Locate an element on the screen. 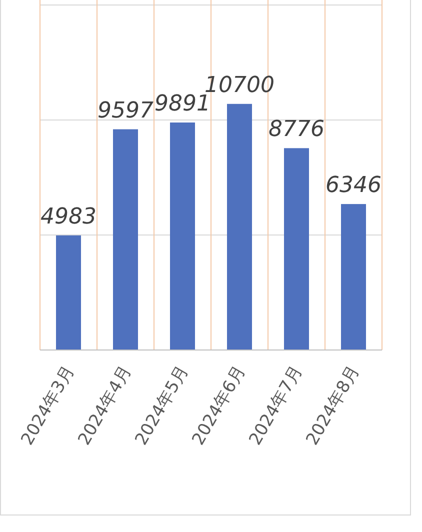  data-label: 9597 is located at coordinates (126, 111).